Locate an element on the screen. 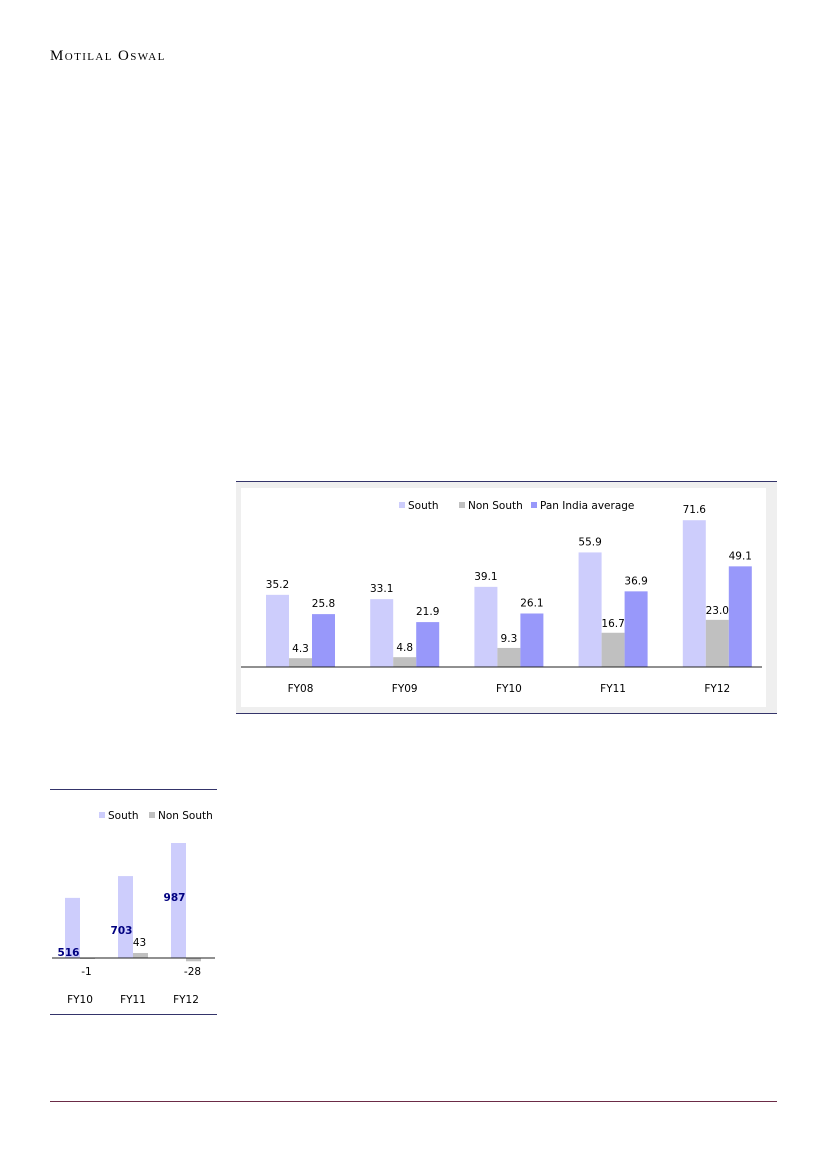  data-label-non-south-fy10: 9.3 is located at coordinates (509, 639).